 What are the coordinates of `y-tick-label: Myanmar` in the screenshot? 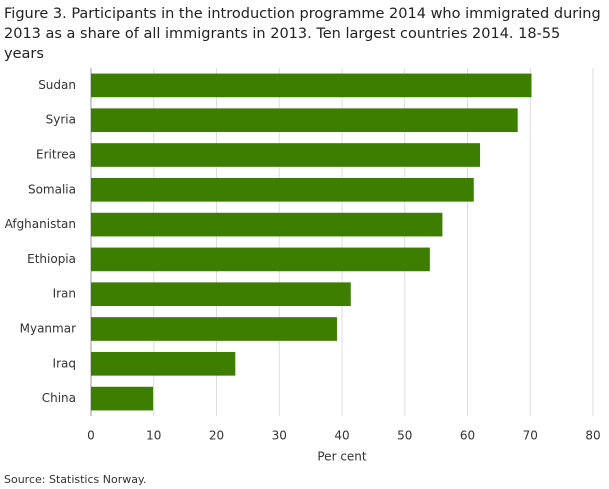 It's located at (48, 329).